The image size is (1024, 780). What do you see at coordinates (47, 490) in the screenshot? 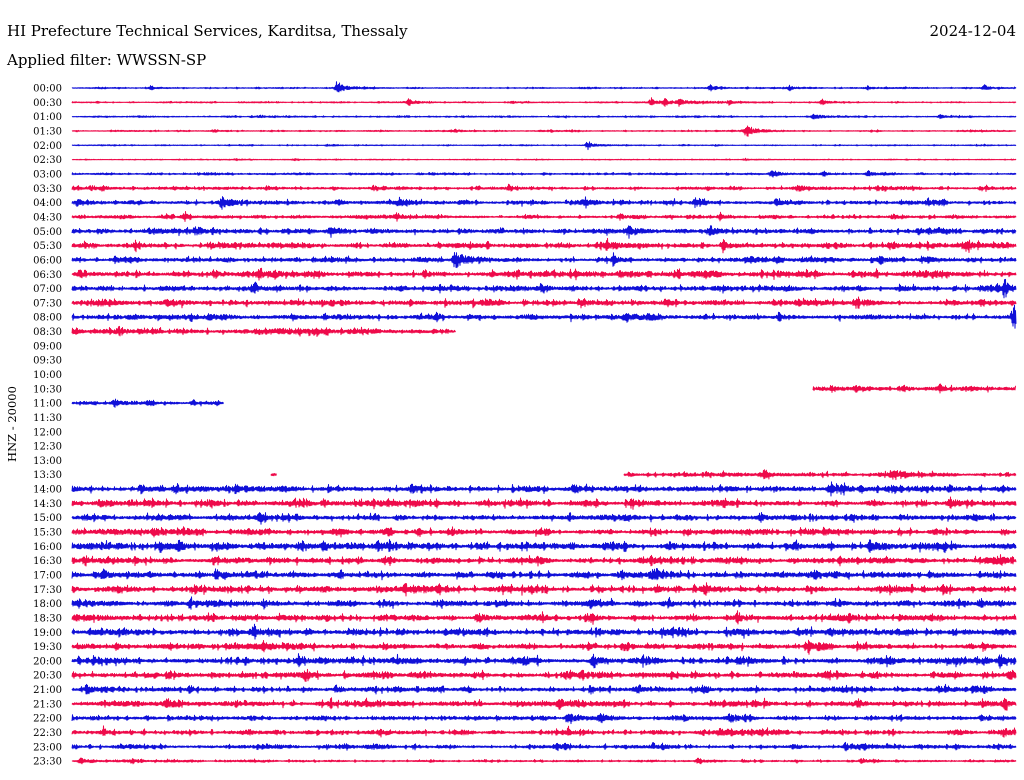
I see `row-label-1400: 14:00` at bounding box center [47, 490].